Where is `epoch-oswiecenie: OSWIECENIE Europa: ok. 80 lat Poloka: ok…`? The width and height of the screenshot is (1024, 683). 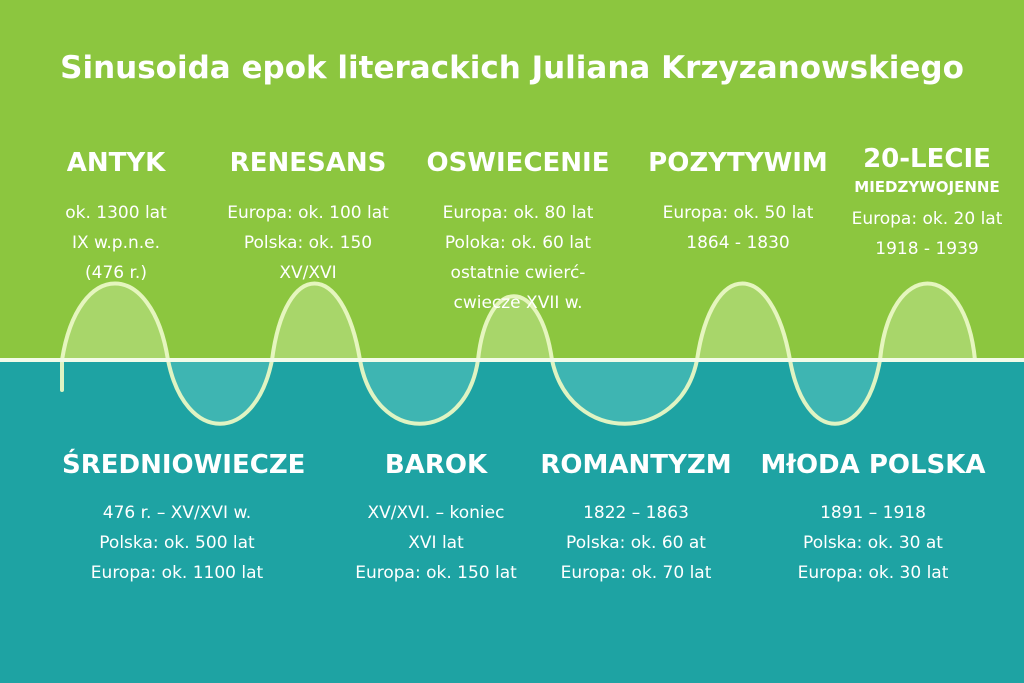 epoch-oswiecenie: OSWIECENIE Europa: ok. 80 lat Poloka: ok… is located at coordinates (518, 234).